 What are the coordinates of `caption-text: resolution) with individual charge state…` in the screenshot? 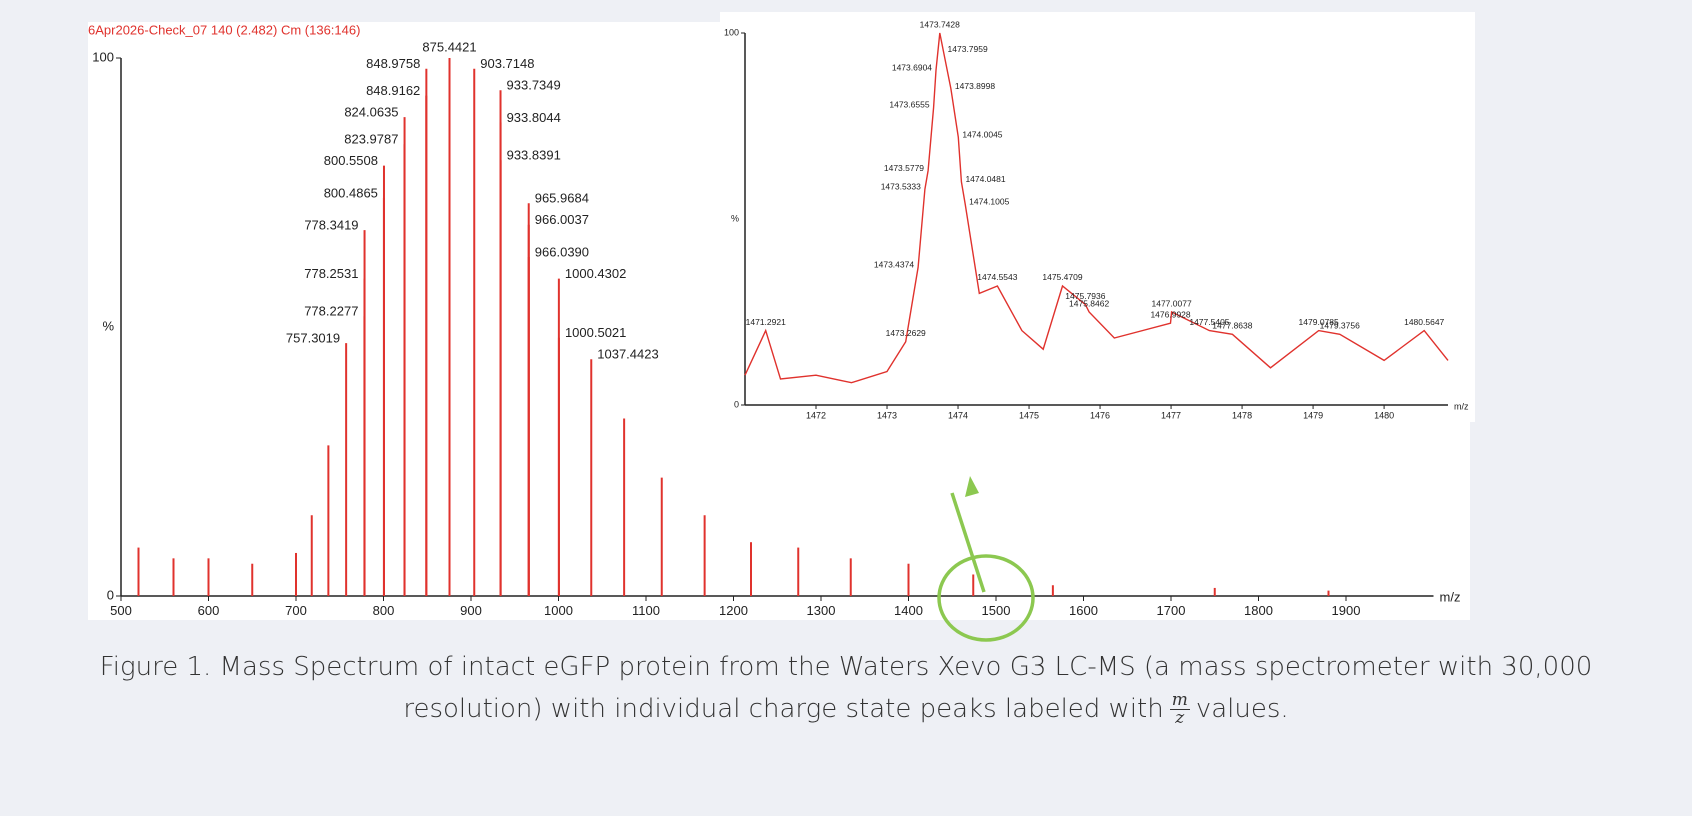 It's located at (783, 709).